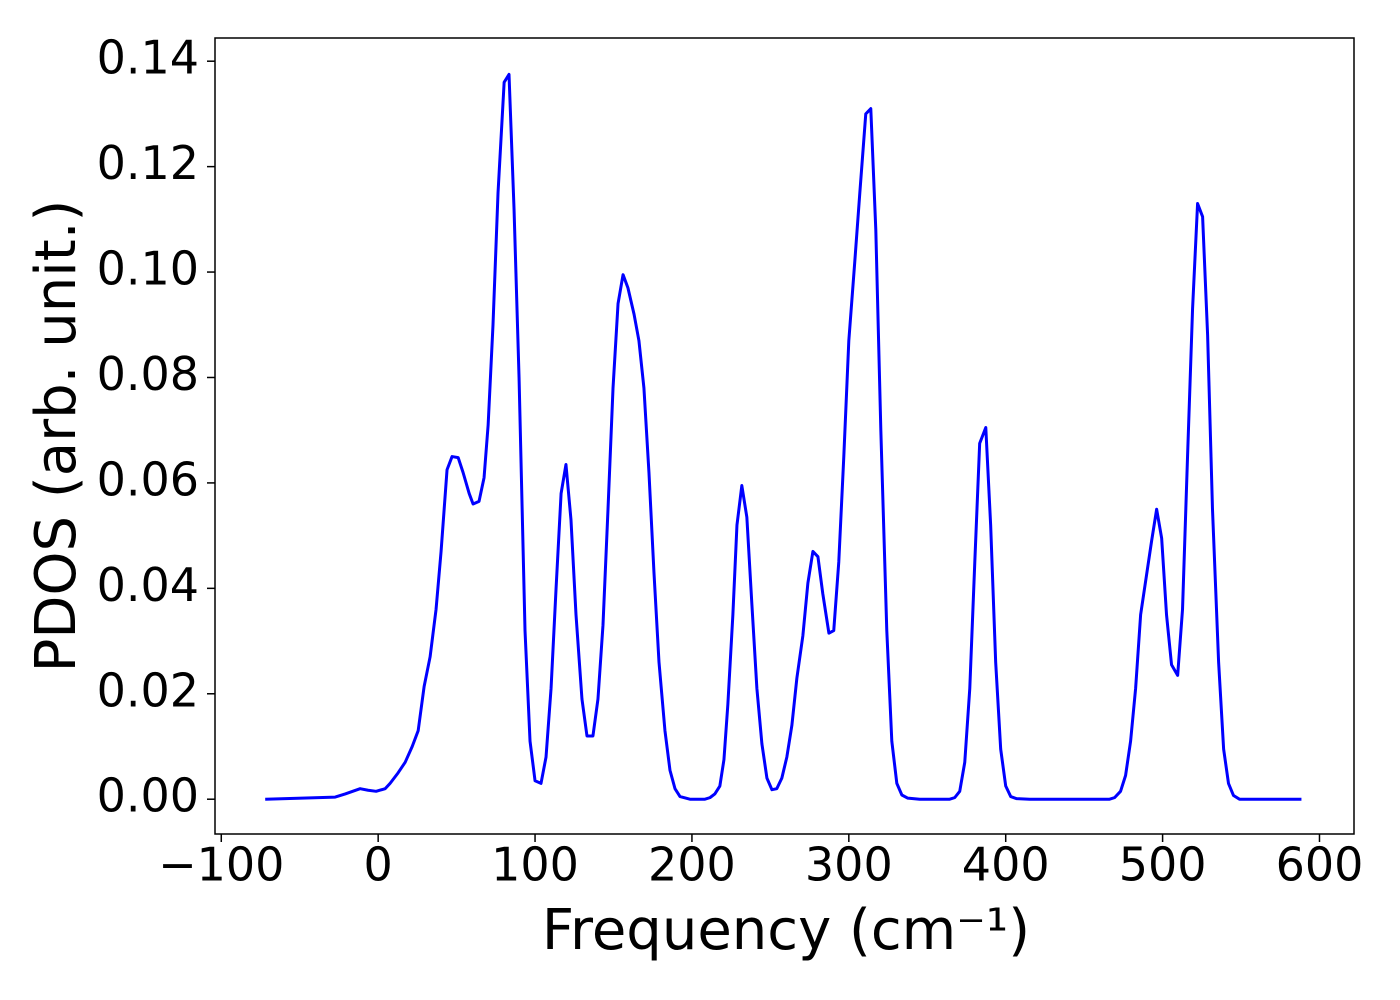 This screenshot has height=1000, width=1400. Describe the element at coordinates (148, 58) in the screenshot. I see `y-tick-label: 0.14` at that location.